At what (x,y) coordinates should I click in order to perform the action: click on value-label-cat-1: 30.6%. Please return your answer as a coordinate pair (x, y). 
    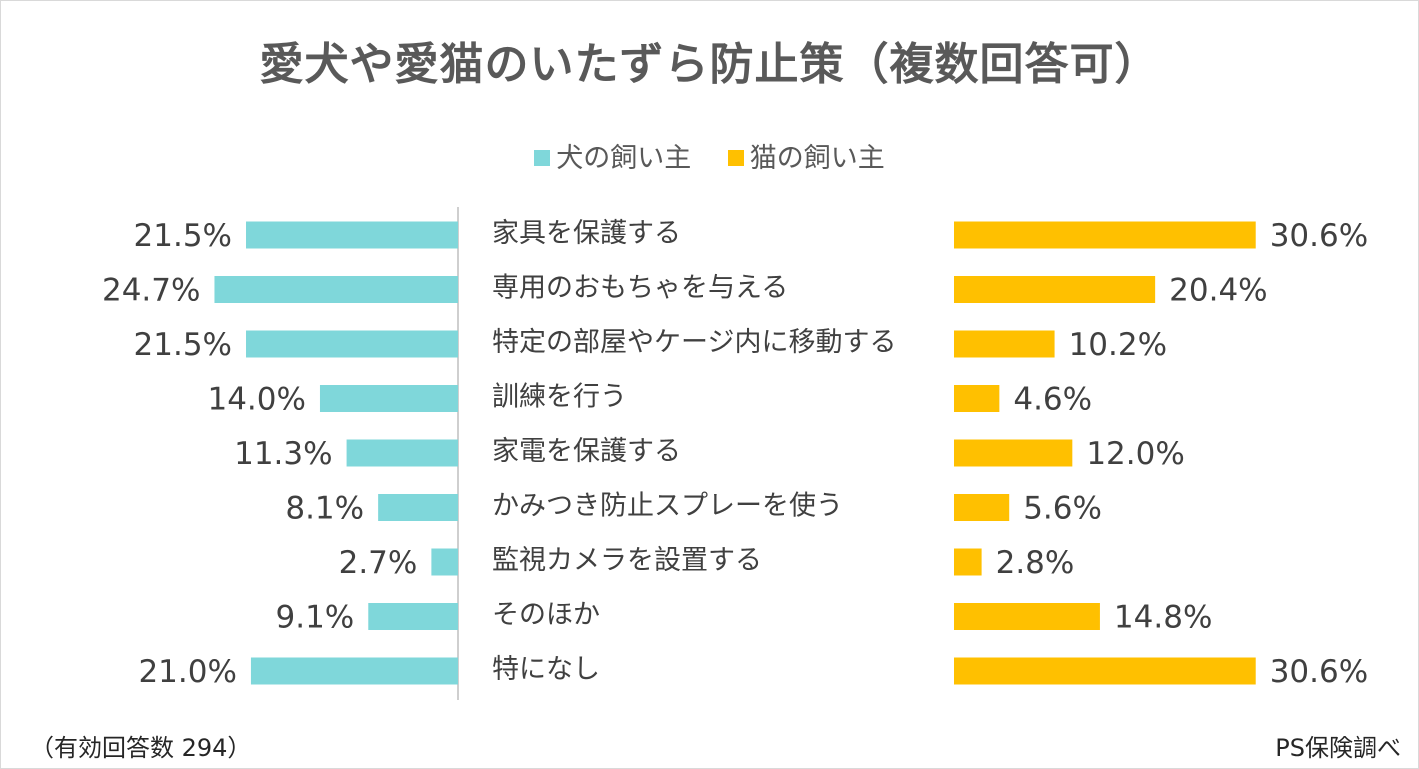
    Looking at the image, I should click on (1319, 236).